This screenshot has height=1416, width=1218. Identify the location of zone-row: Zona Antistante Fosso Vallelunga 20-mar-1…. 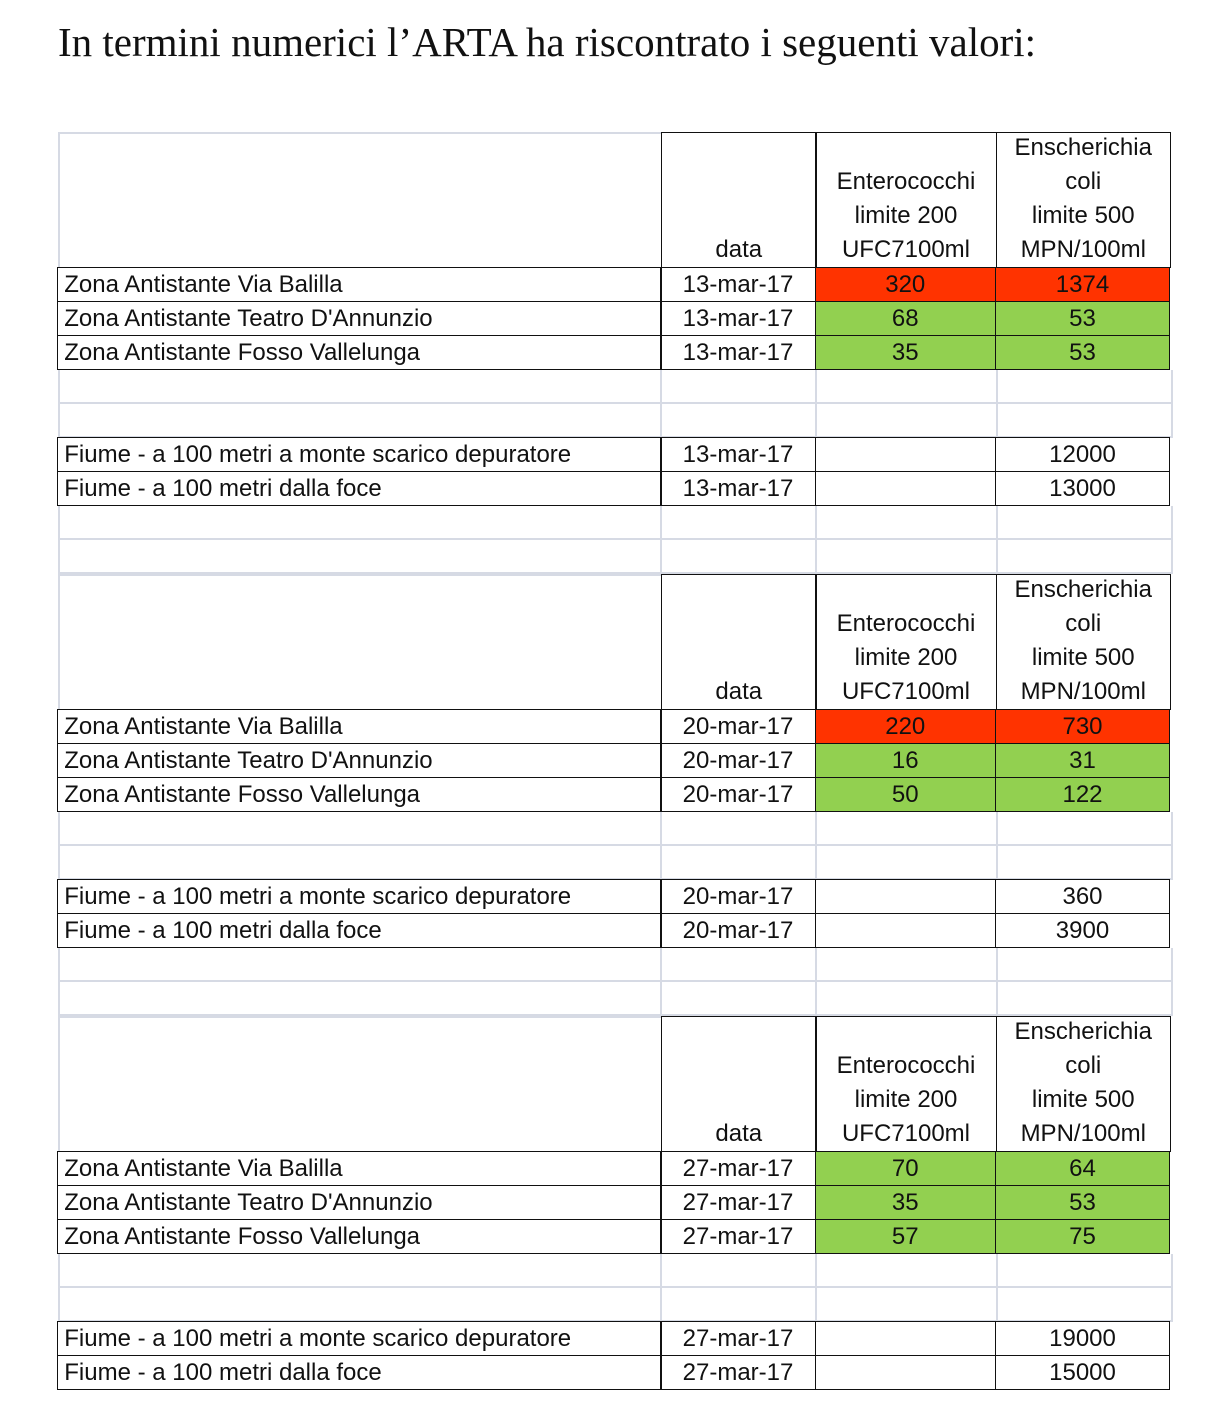
(615, 794).